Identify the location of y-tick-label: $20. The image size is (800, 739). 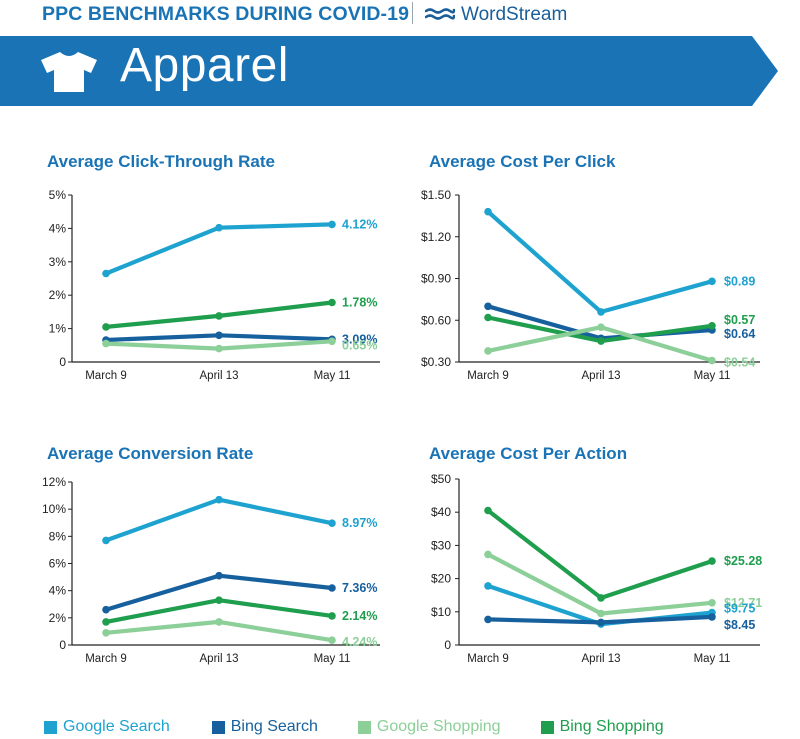
(441, 579).